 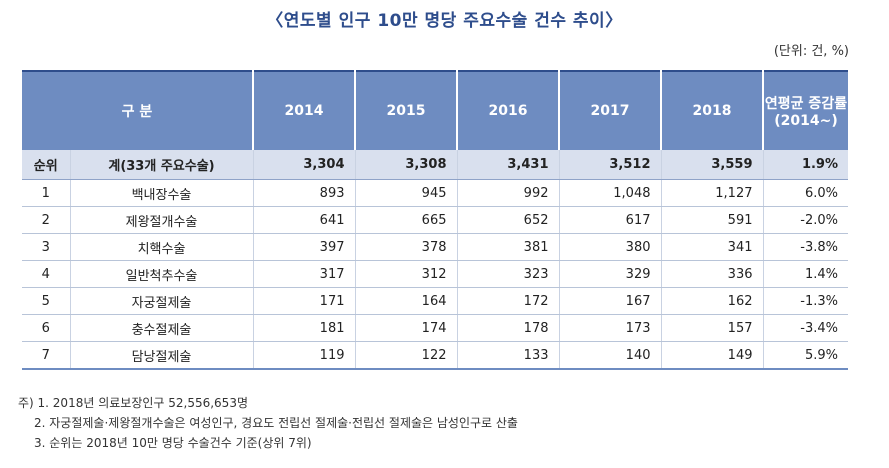 I want to click on header-year-2018: 2018, so click(x=712, y=110).